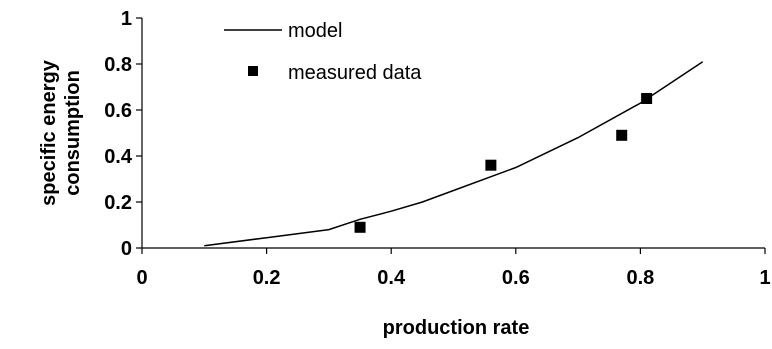 The height and width of the screenshot is (349, 772). Describe the element at coordinates (118, 157) in the screenshot. I see `y-tick-label-2: 0.4` at that location.